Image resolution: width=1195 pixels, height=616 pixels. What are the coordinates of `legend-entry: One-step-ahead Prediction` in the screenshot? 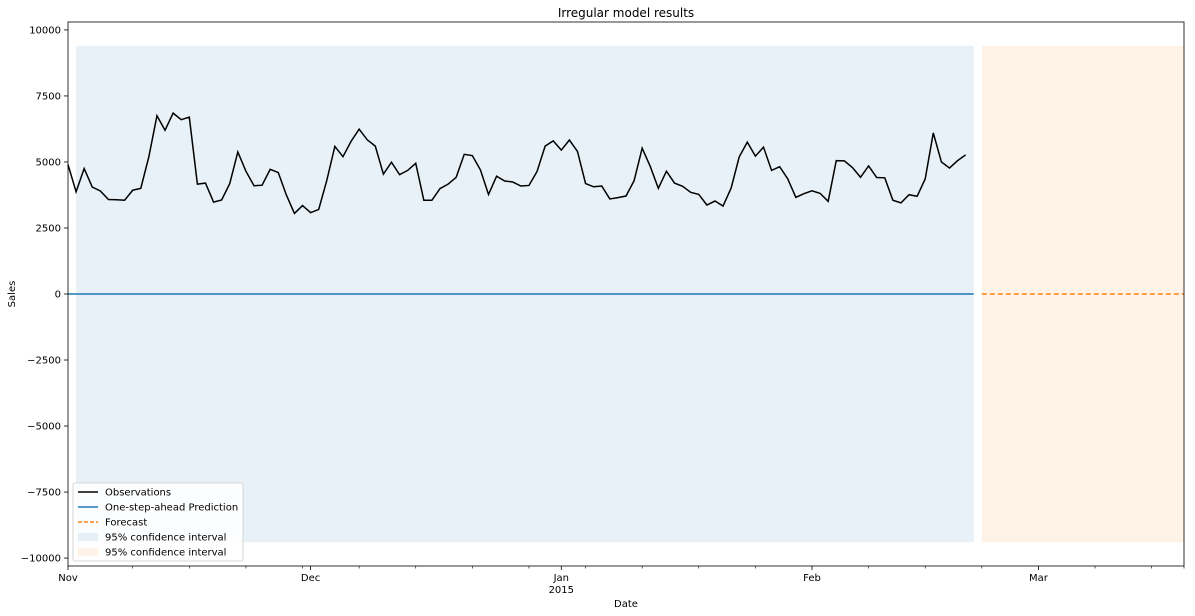 It's located at (171, 508).